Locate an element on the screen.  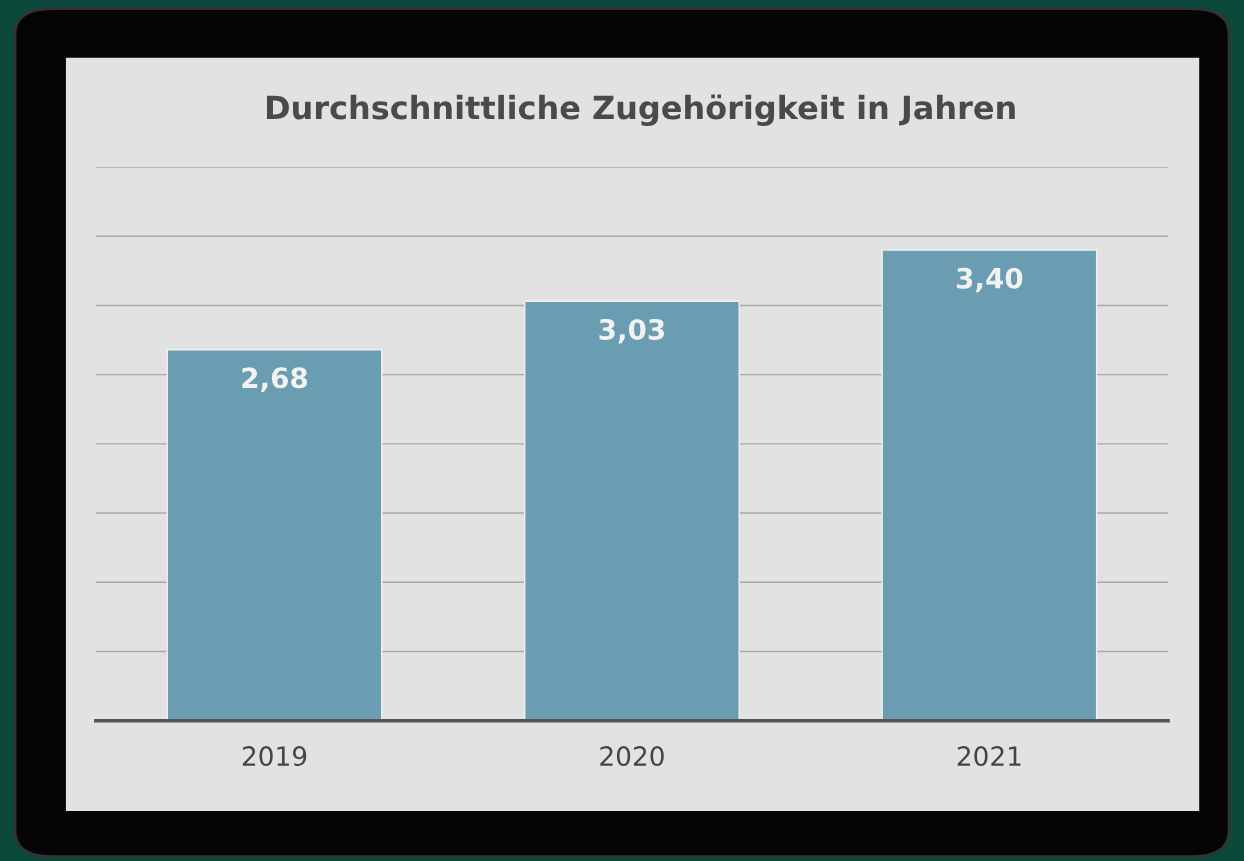
chart-title: Durchschnittliche Zugehörigkeit in Jahren is located at coordinates (640, 110).